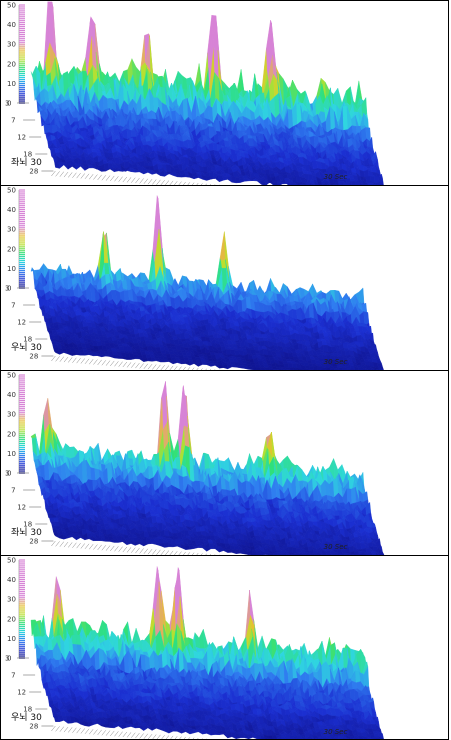 The height and width of the screenshot is (740, 451). Describe the element at coordinates (11, 45) in the screenshot. I see `z-tick-label: 30` at that location.